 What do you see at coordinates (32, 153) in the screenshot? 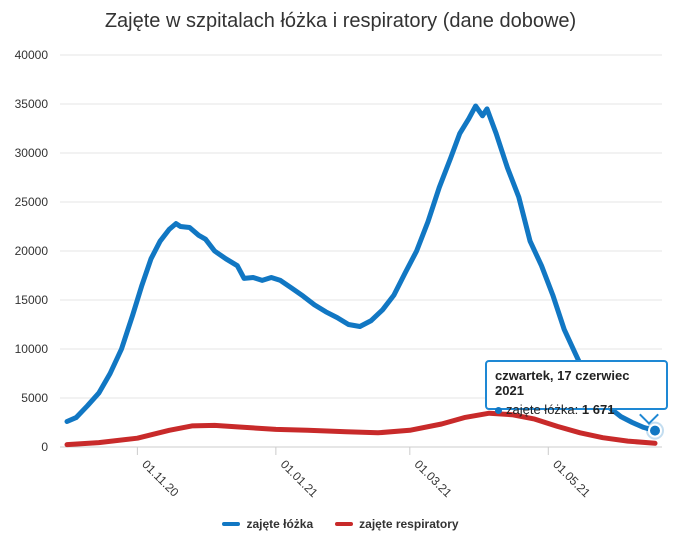
I see `y-tick-label: 30000` at bounding box center [32, 153].